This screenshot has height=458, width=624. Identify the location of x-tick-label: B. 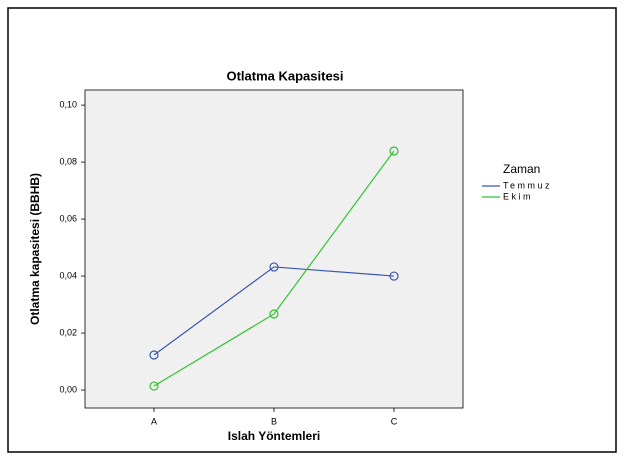
(274, 421).